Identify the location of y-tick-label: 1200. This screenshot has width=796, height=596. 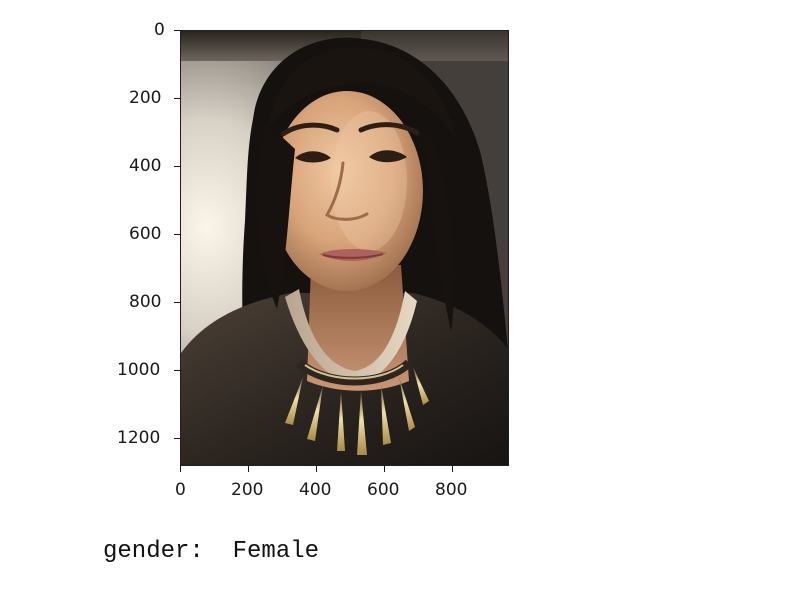
(139, 438).